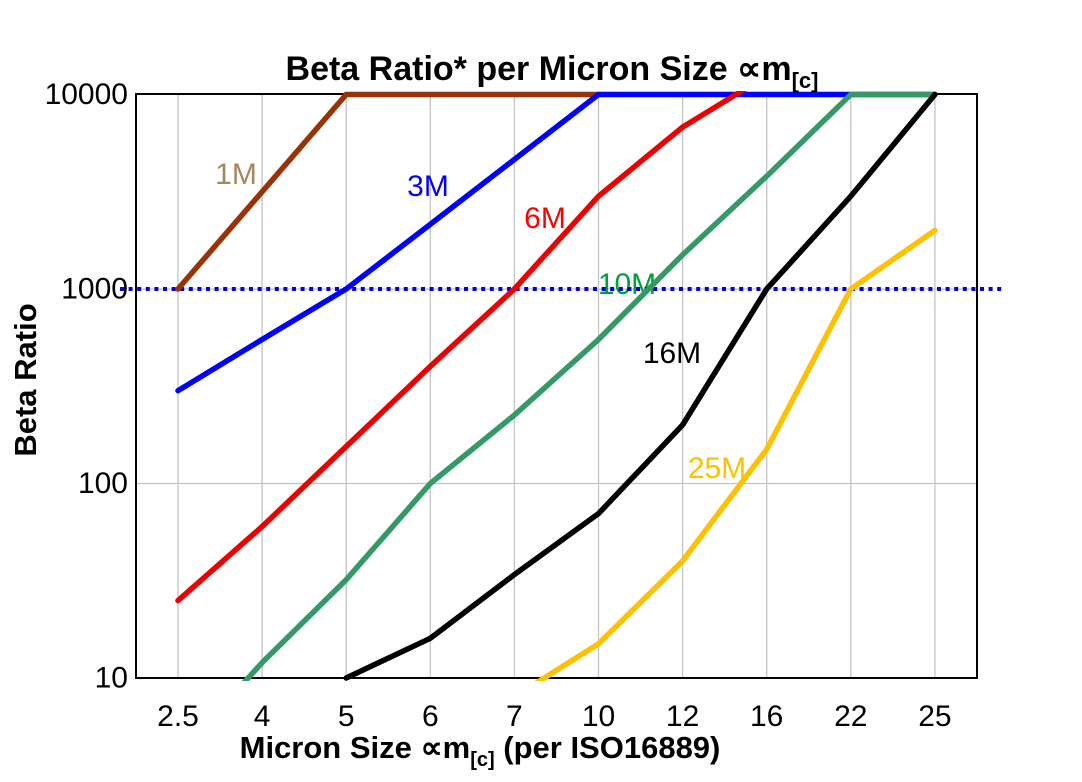  Describe the element at coordinates (430, 716) in the screenshot. I see `x-tick-6: 6` at that location.